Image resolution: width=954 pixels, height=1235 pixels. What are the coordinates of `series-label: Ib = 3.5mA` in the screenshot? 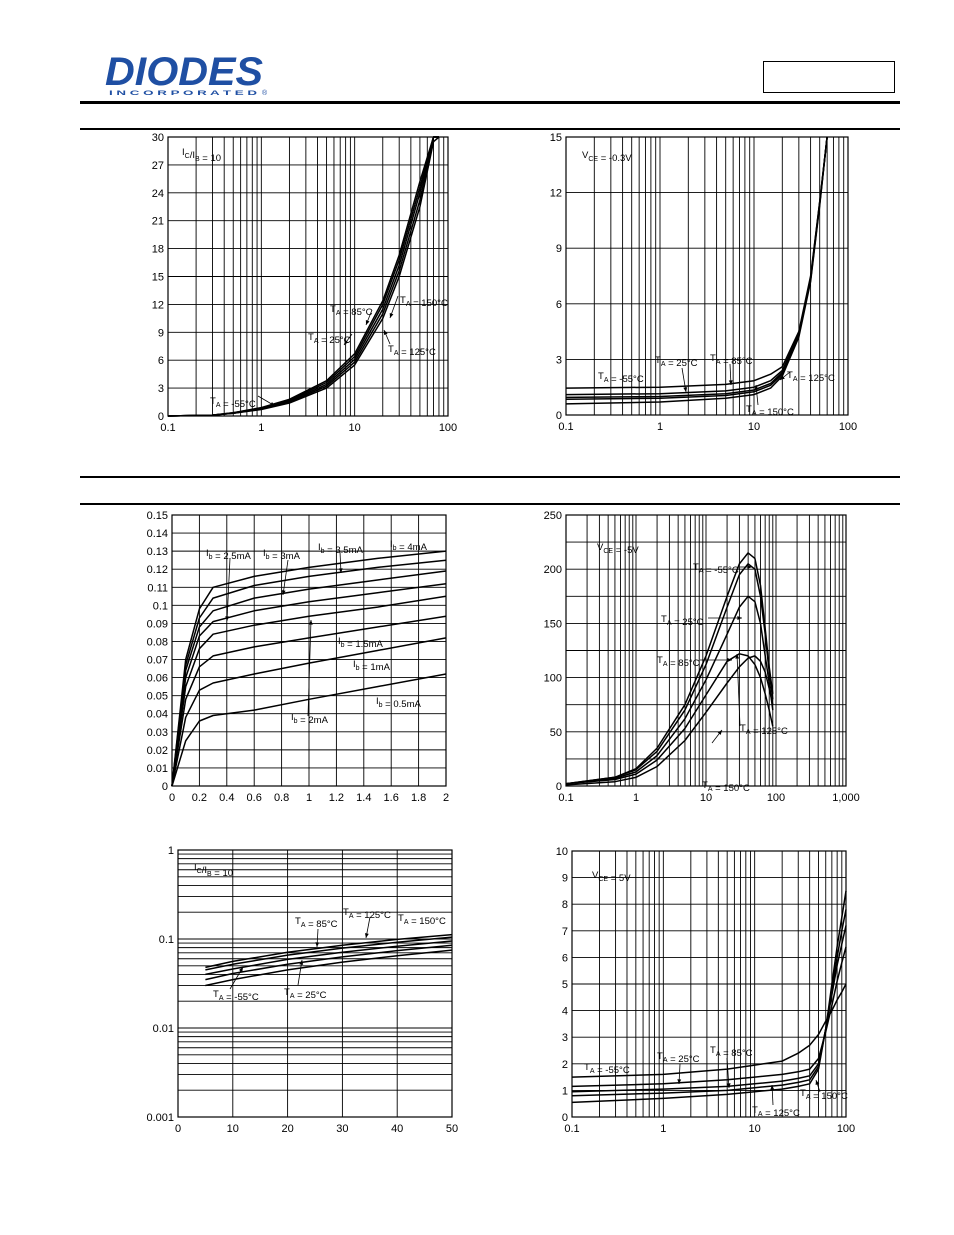 It's located at (340, 549).